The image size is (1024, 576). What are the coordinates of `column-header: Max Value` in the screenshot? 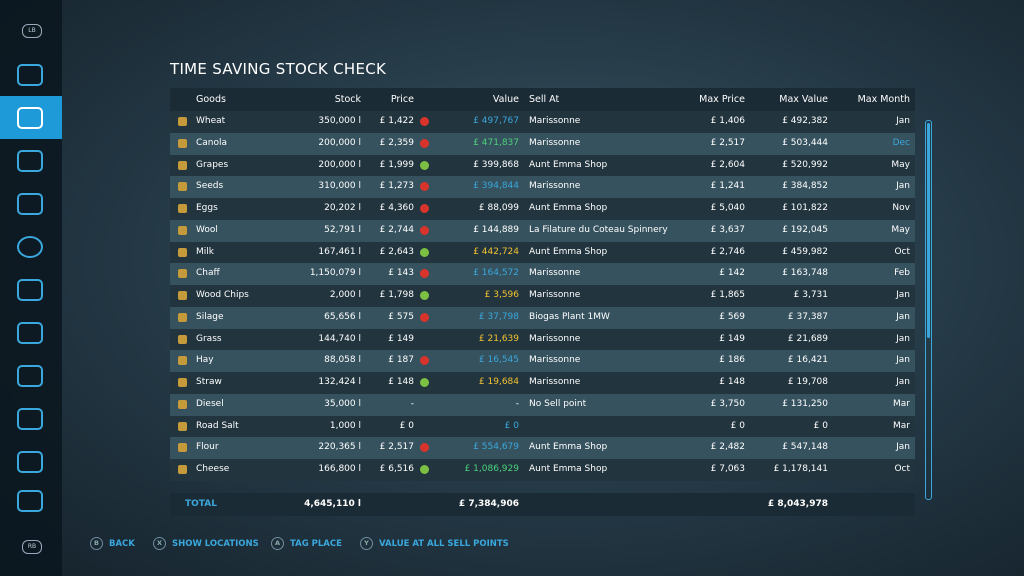 It's located at (803, 99).